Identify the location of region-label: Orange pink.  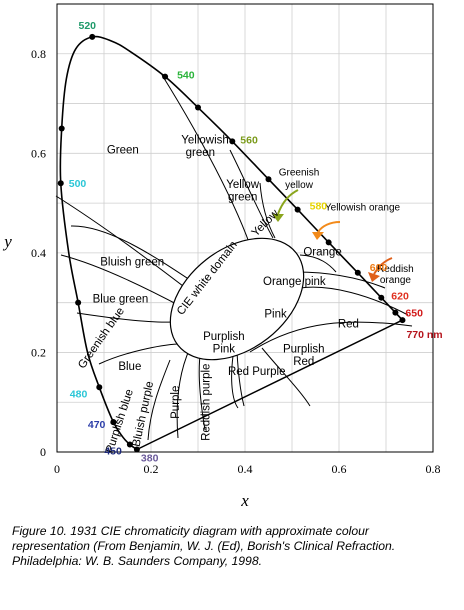
(294, 282).